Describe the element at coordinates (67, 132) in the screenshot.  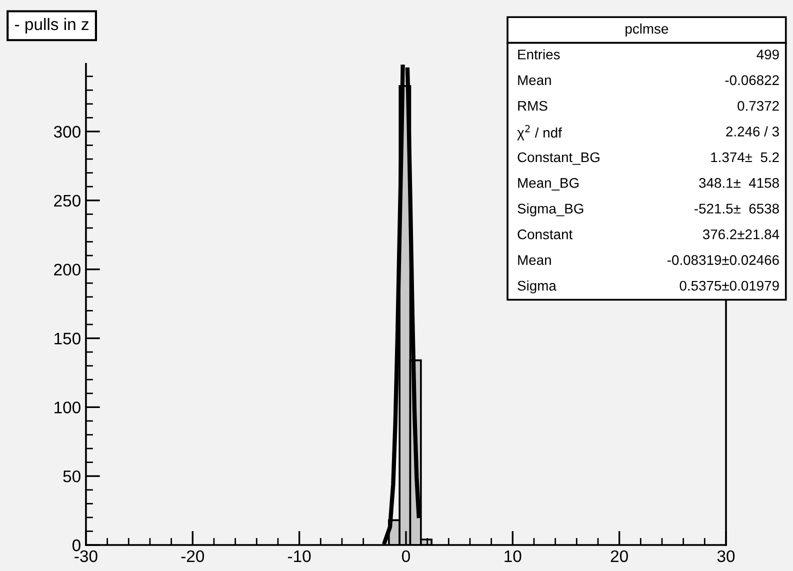
I see `y-tick-label: 300` at that location.